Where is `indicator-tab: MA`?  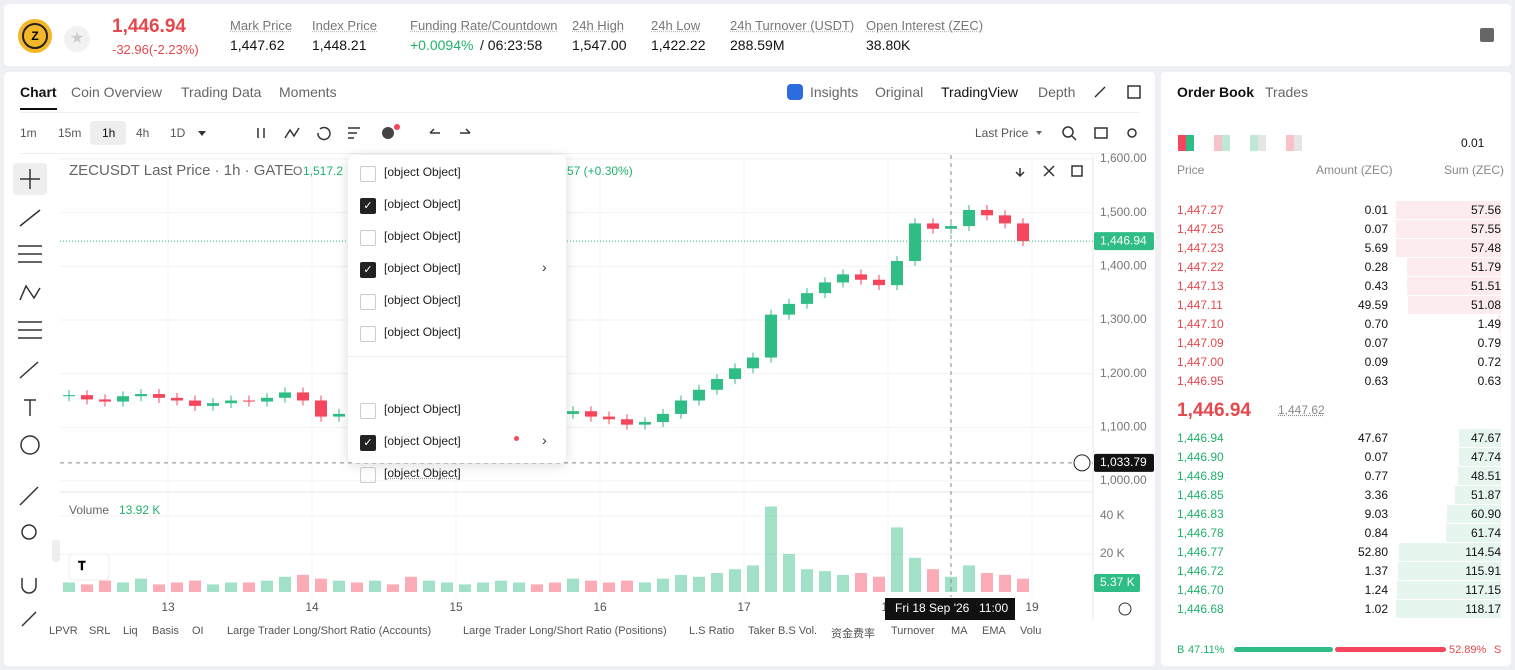
indicator-tab: MA is located at coordinates (959, 631).